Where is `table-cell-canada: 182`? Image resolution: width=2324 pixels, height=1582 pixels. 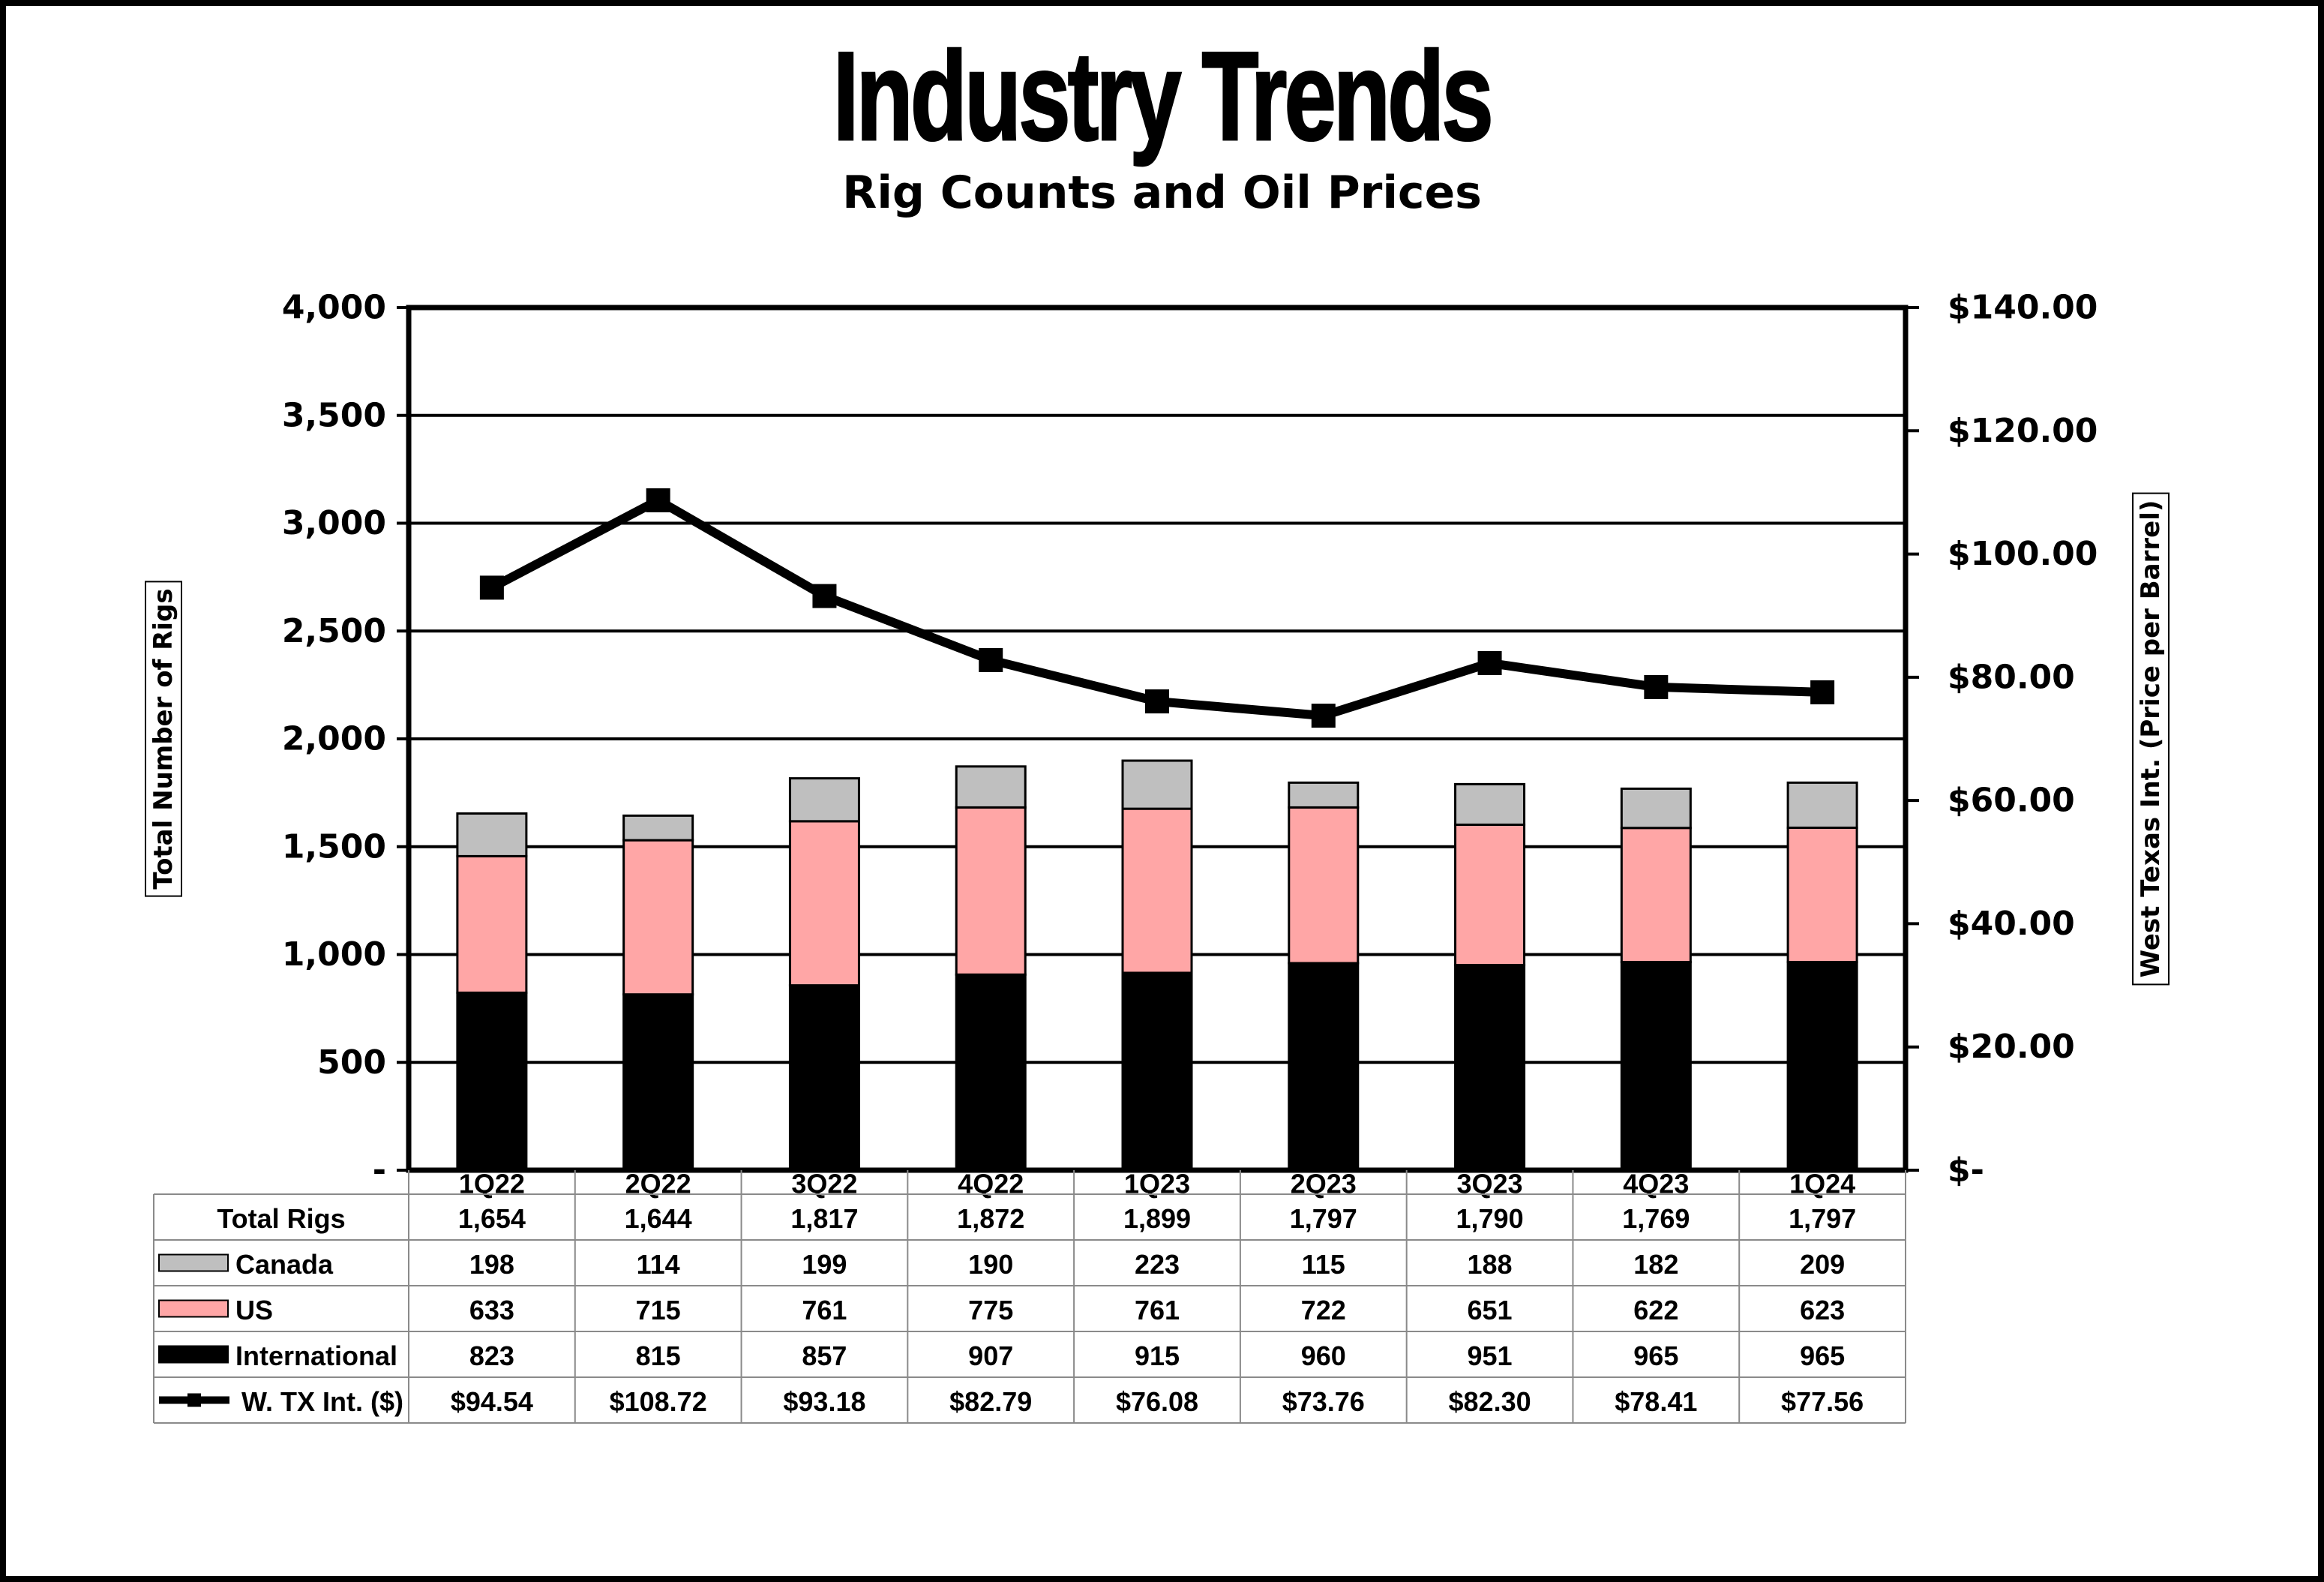
table-cell-canada: 182 is located at coordinates (1655, 1264).